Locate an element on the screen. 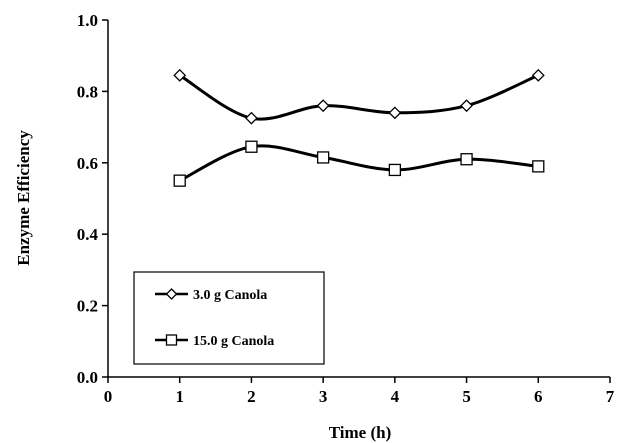 The image size is (623, 443). x-tick-label: 4 is located at coordinates (395, 396).